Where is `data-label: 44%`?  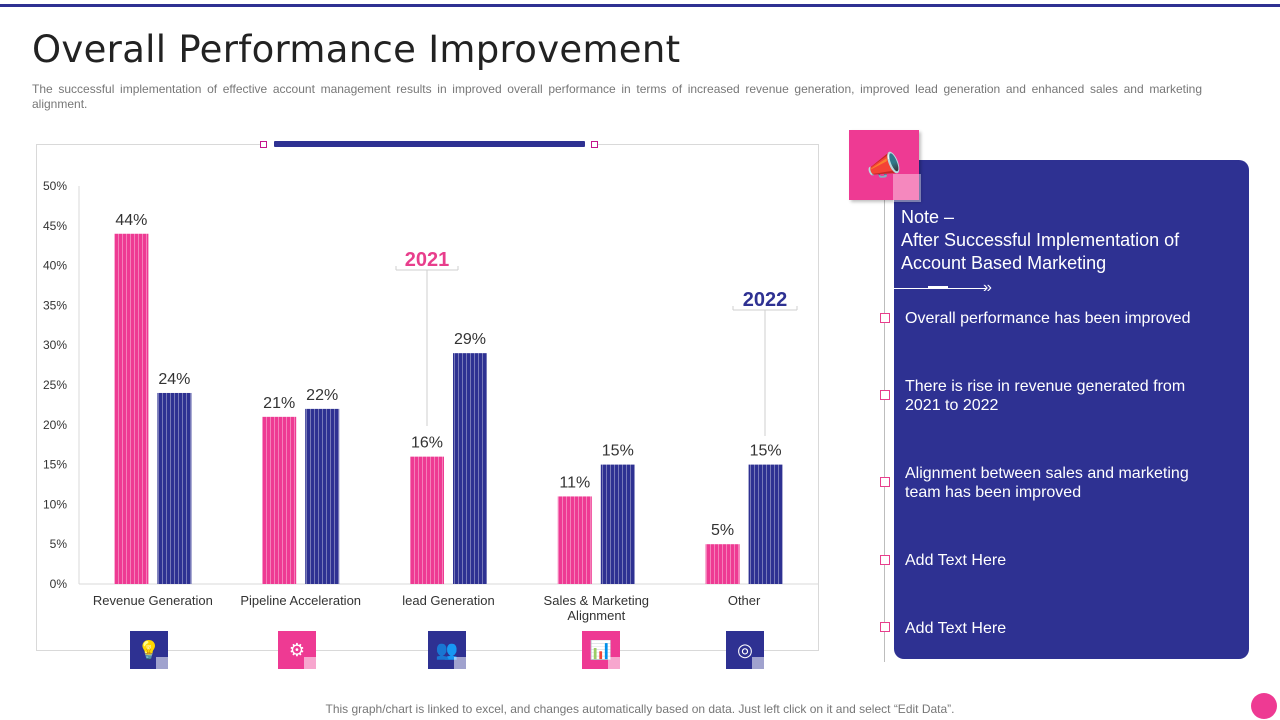
data-label: 44% is located at coordinates (131, 220).